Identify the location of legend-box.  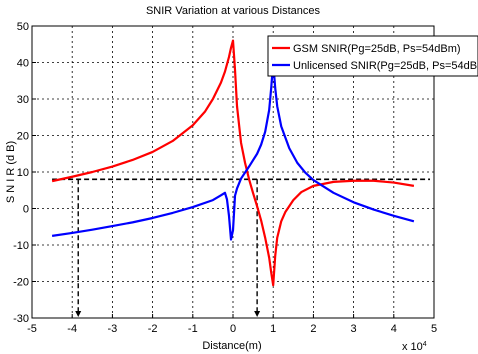
(372, 56).